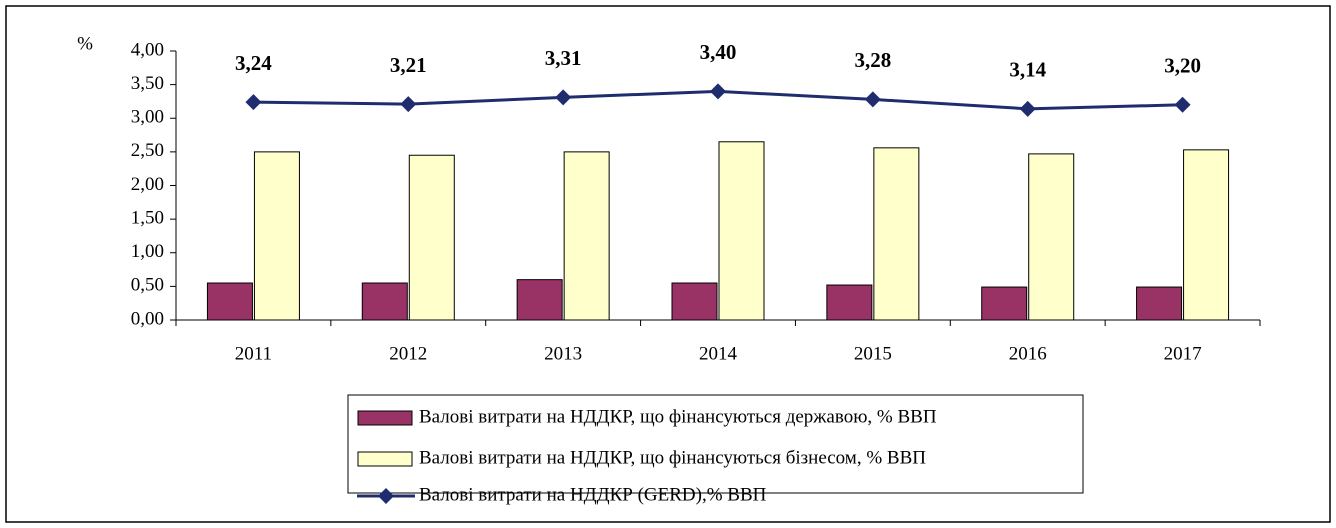 The width and height of the screenshot is (1336, 528). I want to click on legend-label: Валові витрати на НДДКР (GERD),% ВВП, so click(593, 494).